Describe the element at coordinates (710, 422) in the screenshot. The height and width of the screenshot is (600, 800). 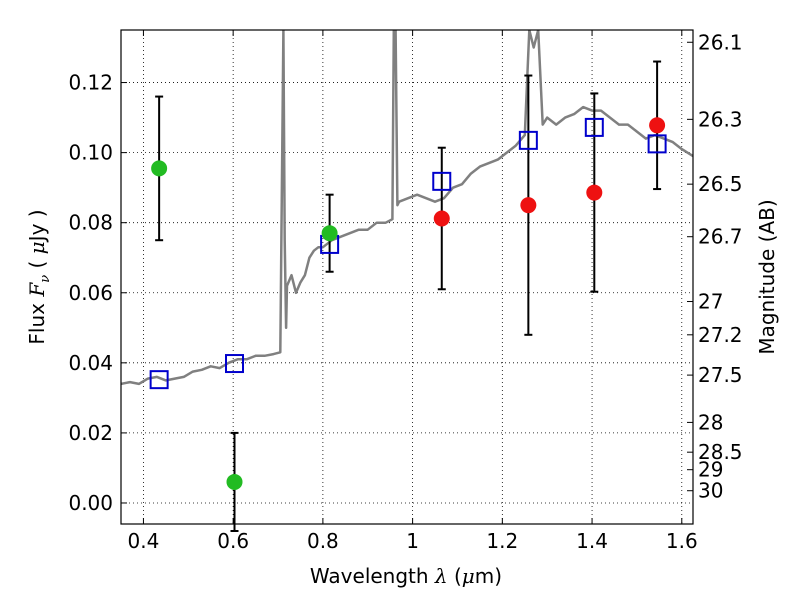
I see `y2-tick-label: 28` at that location.